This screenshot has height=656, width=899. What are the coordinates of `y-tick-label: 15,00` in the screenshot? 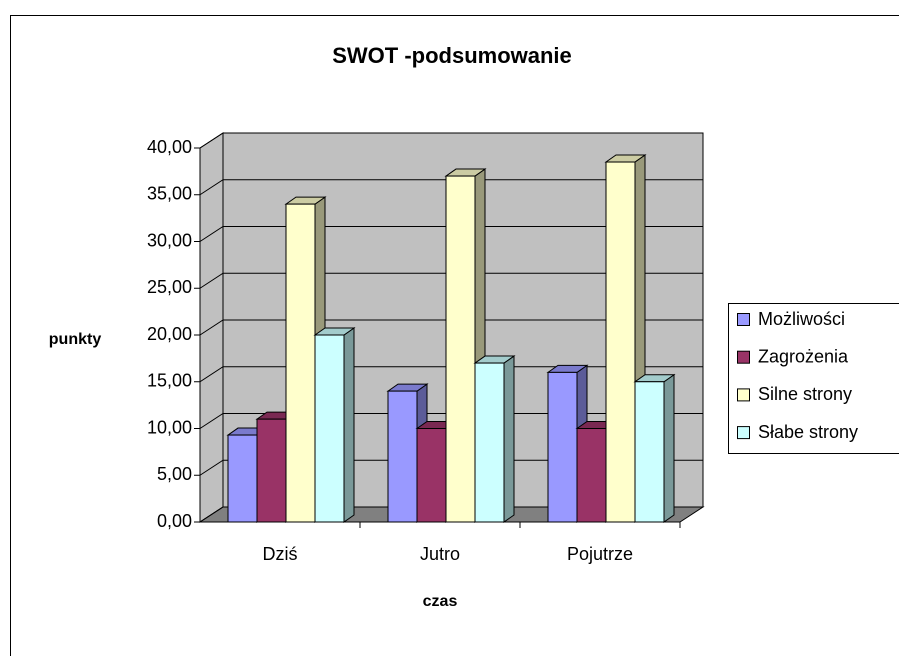 It's located at (169, 381).